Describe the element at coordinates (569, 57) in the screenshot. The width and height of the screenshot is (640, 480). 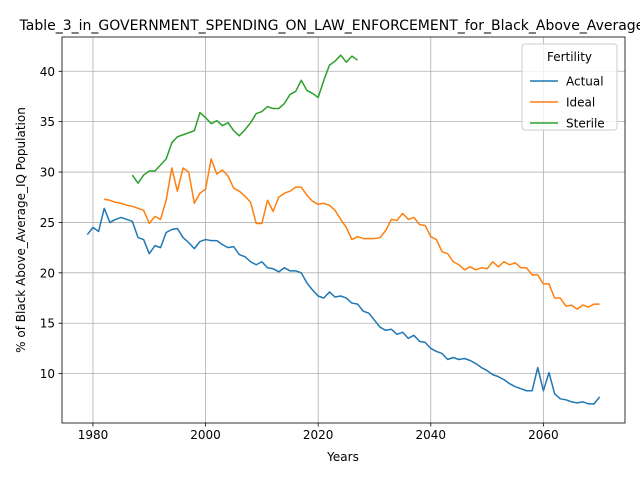
I see `legend-title: Fertility` at that location.